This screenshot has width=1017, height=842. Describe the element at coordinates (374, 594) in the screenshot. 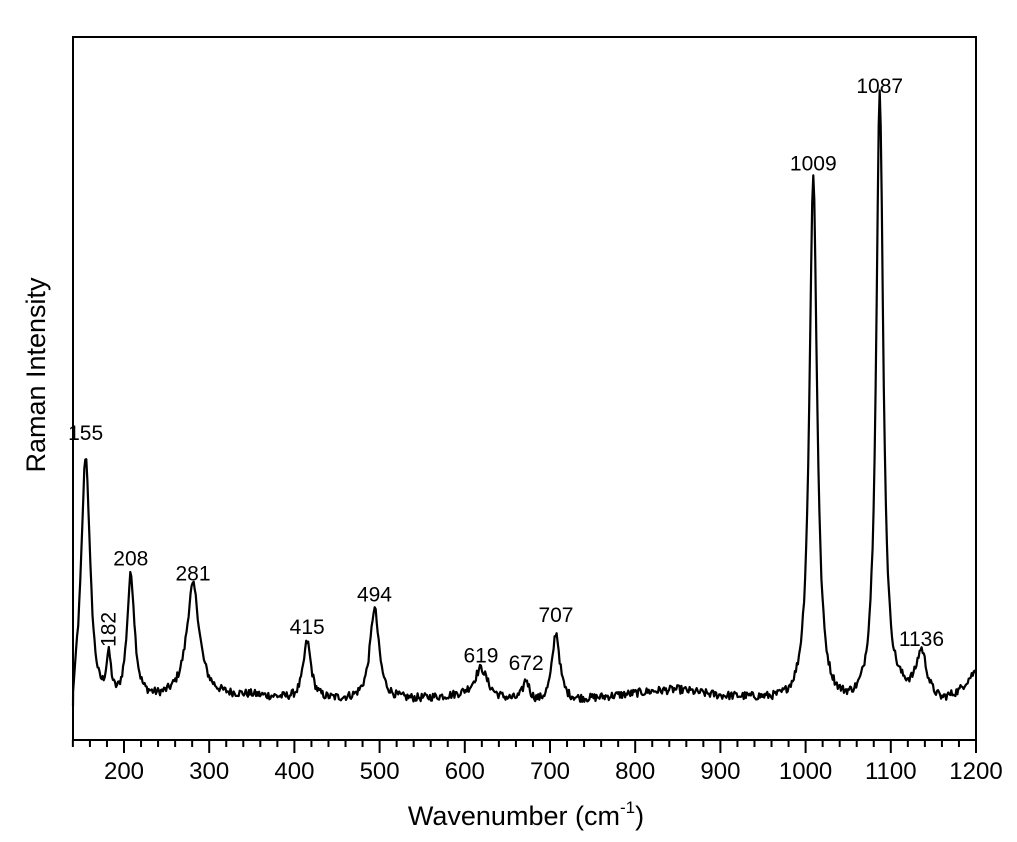

I see `peak-label: 494` at that location.